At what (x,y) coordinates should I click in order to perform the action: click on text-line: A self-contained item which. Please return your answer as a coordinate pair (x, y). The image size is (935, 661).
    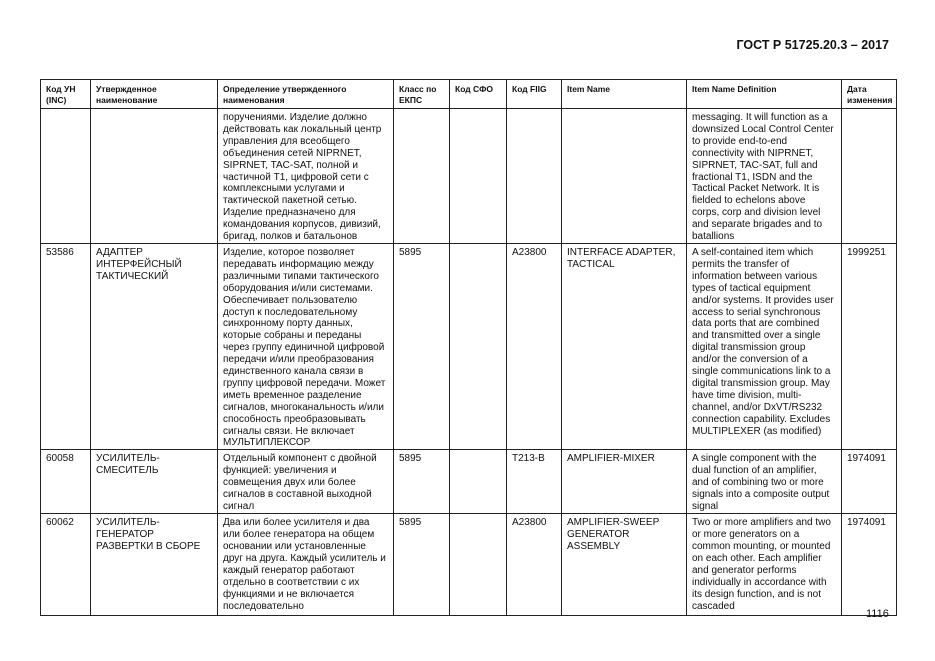
    Looking at the image, I should click on (753, 252).